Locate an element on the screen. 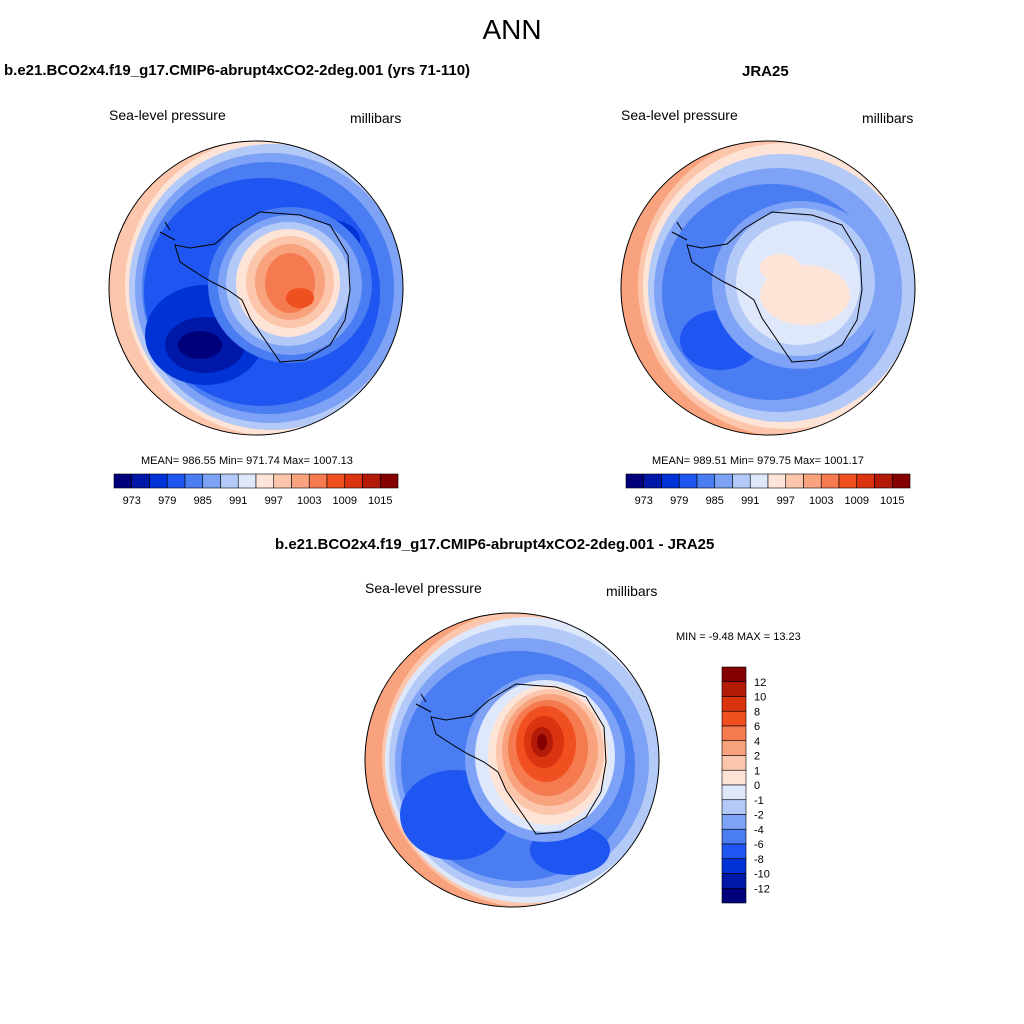  model-colorbar-tick: 979 is located at coordinates (167, 501).